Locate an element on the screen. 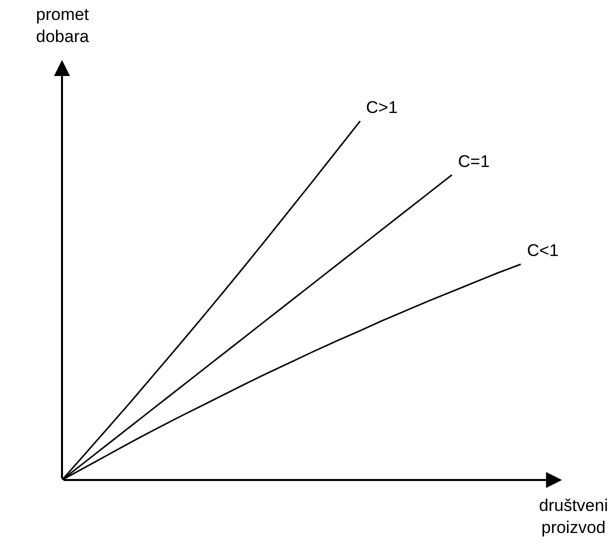 This screenshot has width=610, height=557. series-label: C>1 is located at coordinates (382, 107).